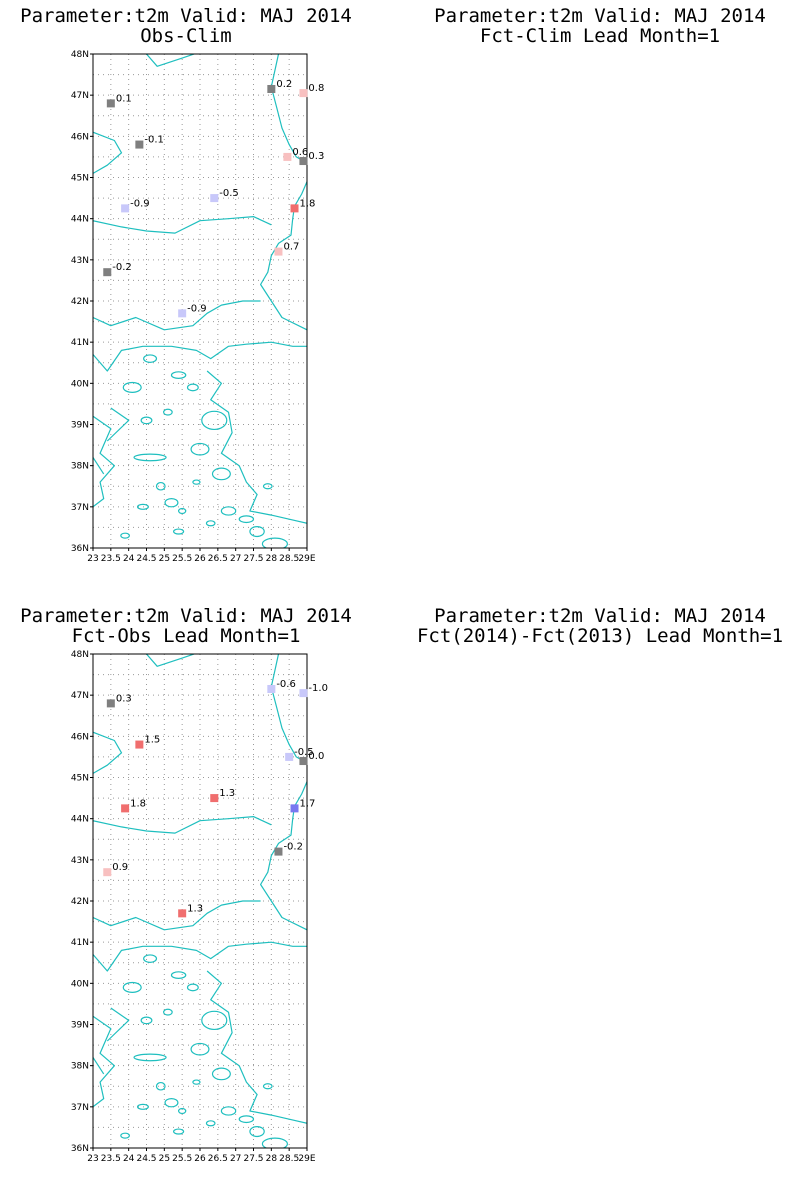 This screenshot has width=800, height=1200. I want to click on graticule, so click(200, 301).